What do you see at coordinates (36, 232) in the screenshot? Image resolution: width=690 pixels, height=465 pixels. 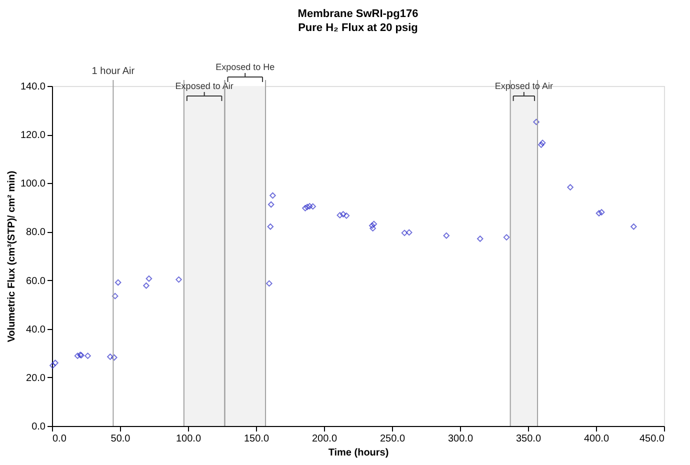 I see `y-tick-label: 80.0` at bounding box center [36, 232].